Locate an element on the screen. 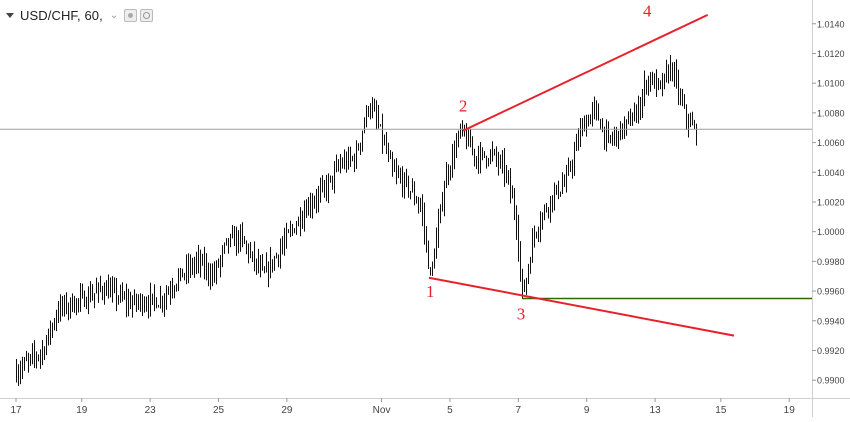 This screenshot has width=850, height=422. time-tick-label: 15 is located at coordinates (721, 410).